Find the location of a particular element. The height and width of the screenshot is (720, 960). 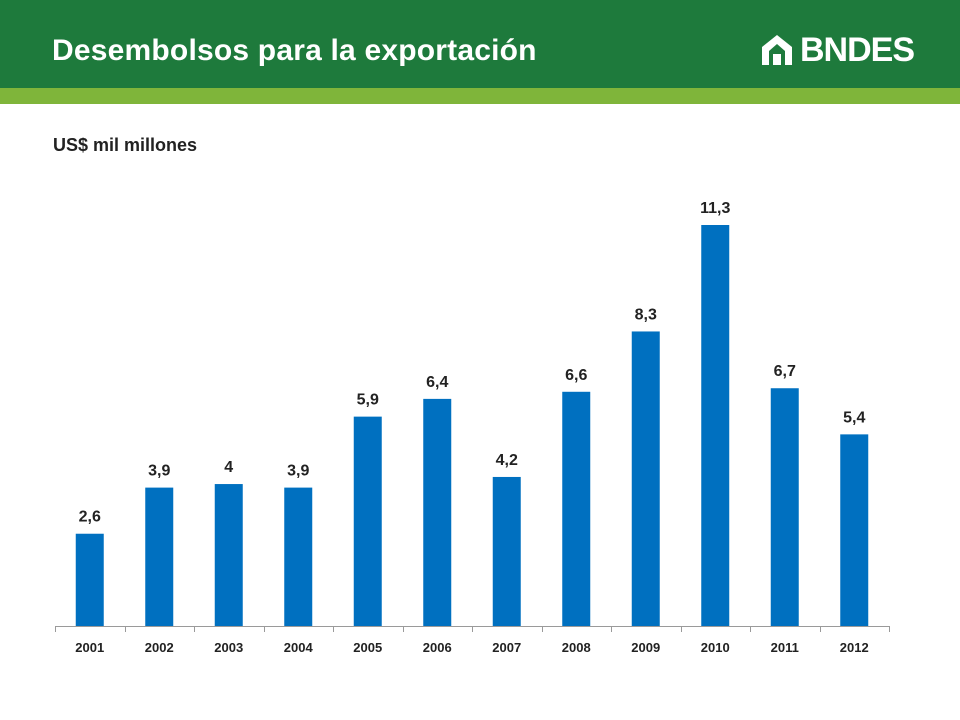

bar-2011 is located at coordinates (784, 507).